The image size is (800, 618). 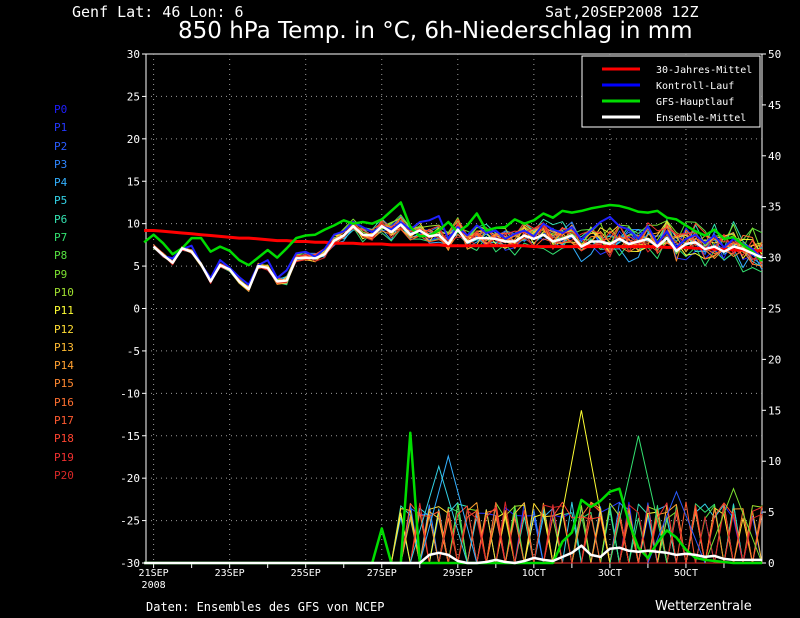 What do you see at coordinates (622, 12) in the screenshot?
I see `run-timestamp: Sat,20SEP2008 12Z` at bounding box center [622, 12].